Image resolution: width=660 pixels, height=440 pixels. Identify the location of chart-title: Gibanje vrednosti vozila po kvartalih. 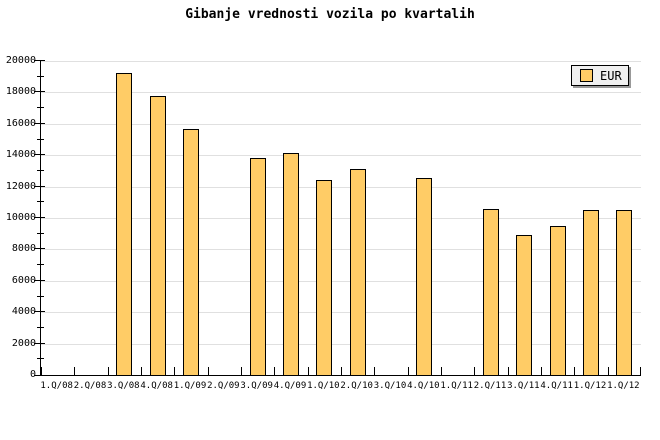
(330, 14).